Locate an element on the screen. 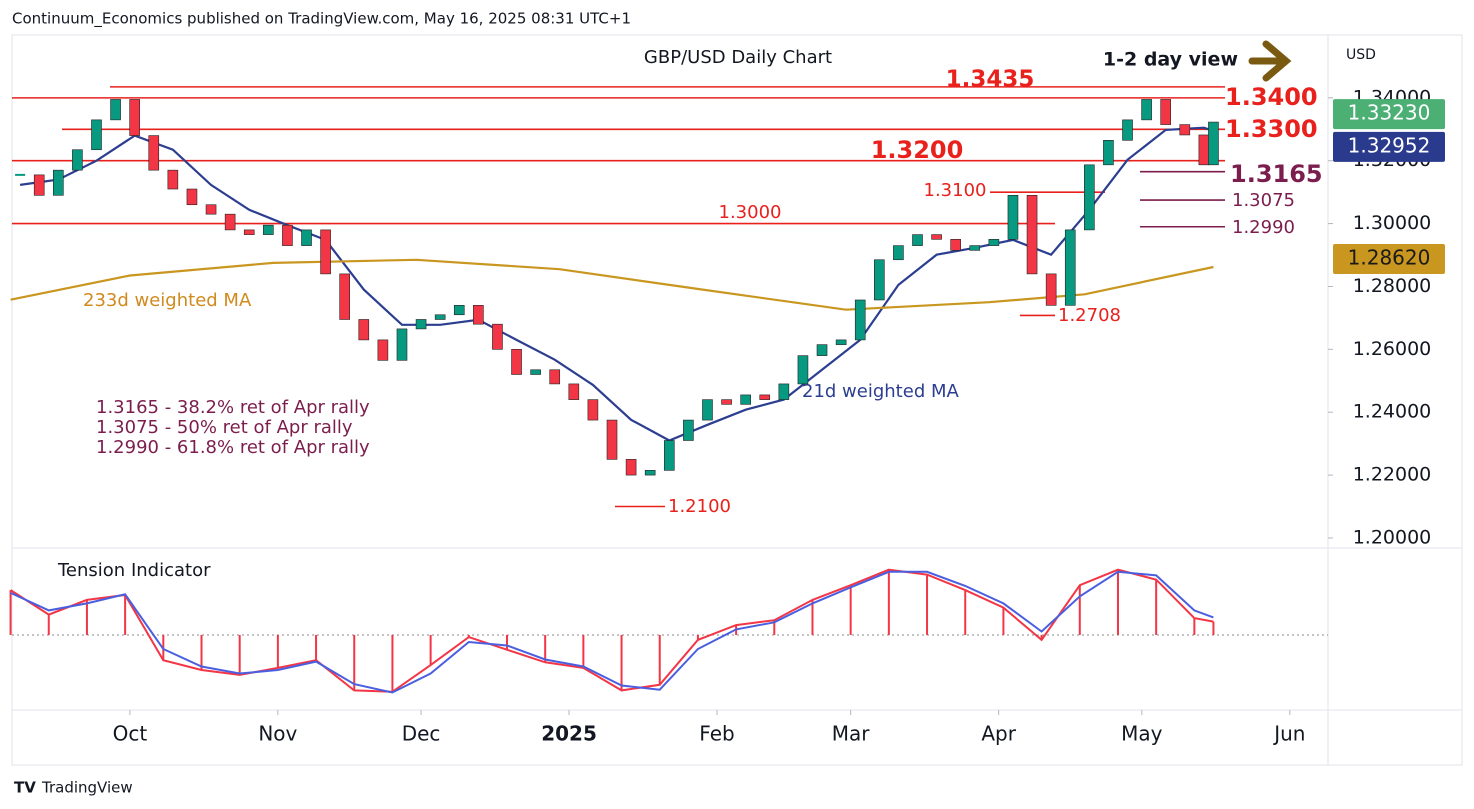  level-label: 1.2708 is located at coordinates (1089, 315).